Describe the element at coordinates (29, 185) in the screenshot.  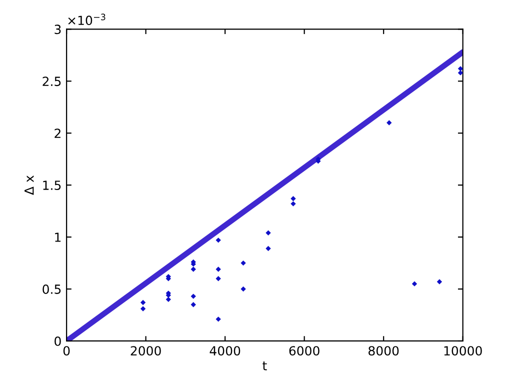
I see `y-axis-title: Δ x` at that location.